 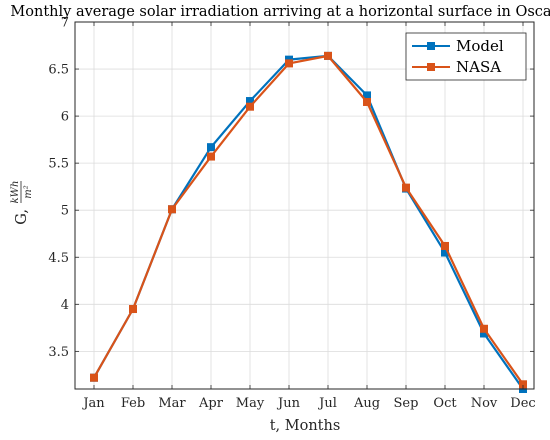 What do you see at coordinates (58, 164) in the screenshot?
I see `y-tick-label: 5.5` at bounding box center [58, 164].